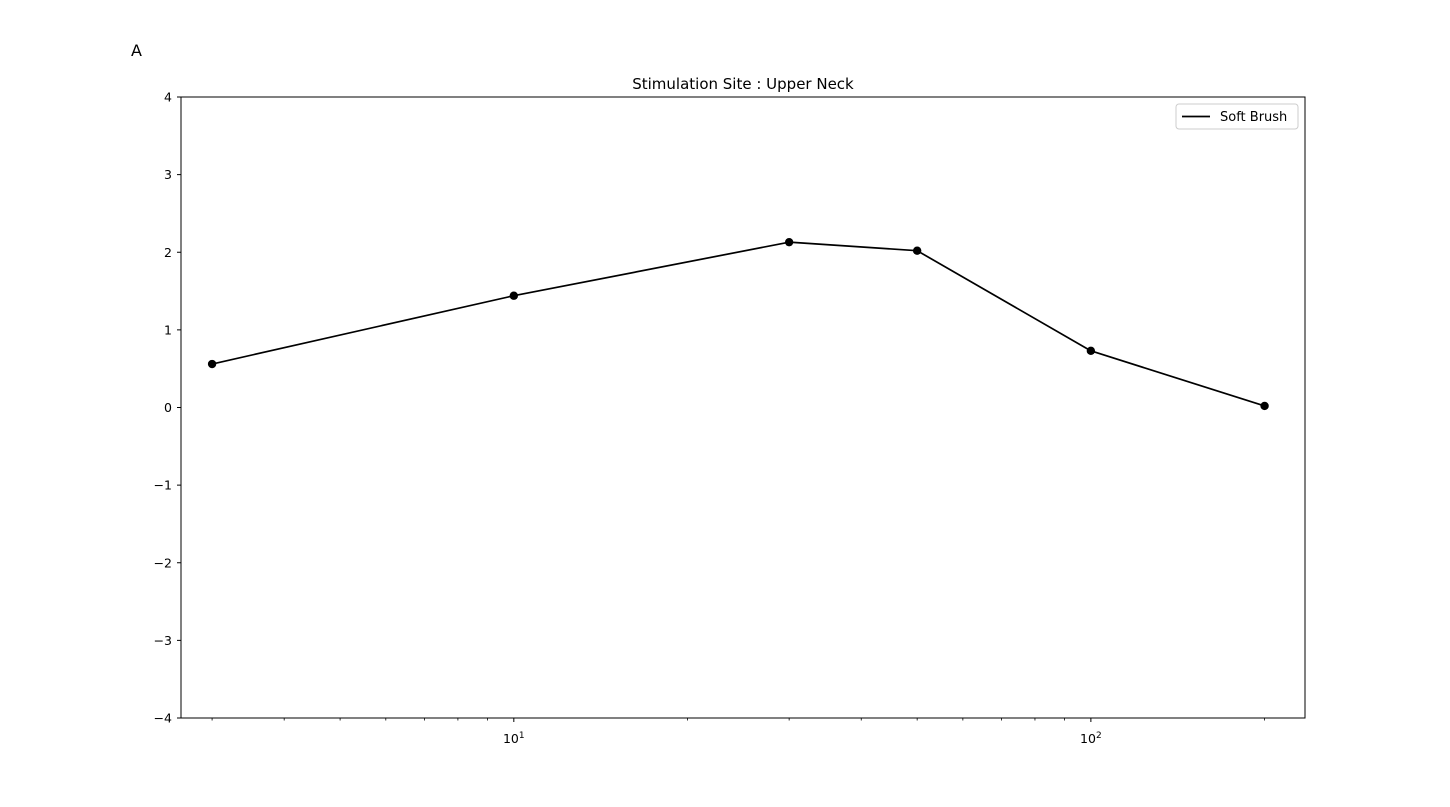 The image size is (1450, 807). I want to click on y-tick-label: −1, so click(163, 485).